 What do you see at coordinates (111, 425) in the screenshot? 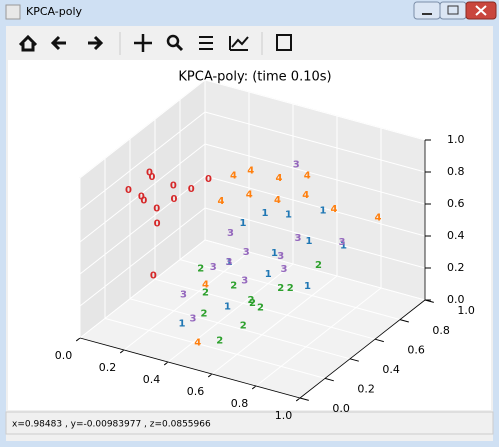
I see `status-text: x=0.98483 , y=-0.00983977 , z=0.0855966` at bounding box center [111, 425].